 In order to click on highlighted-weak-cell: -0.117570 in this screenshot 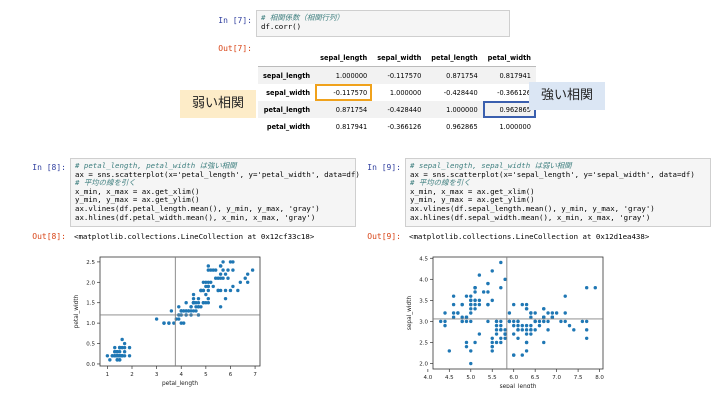, I will do `click(344, 92)`.